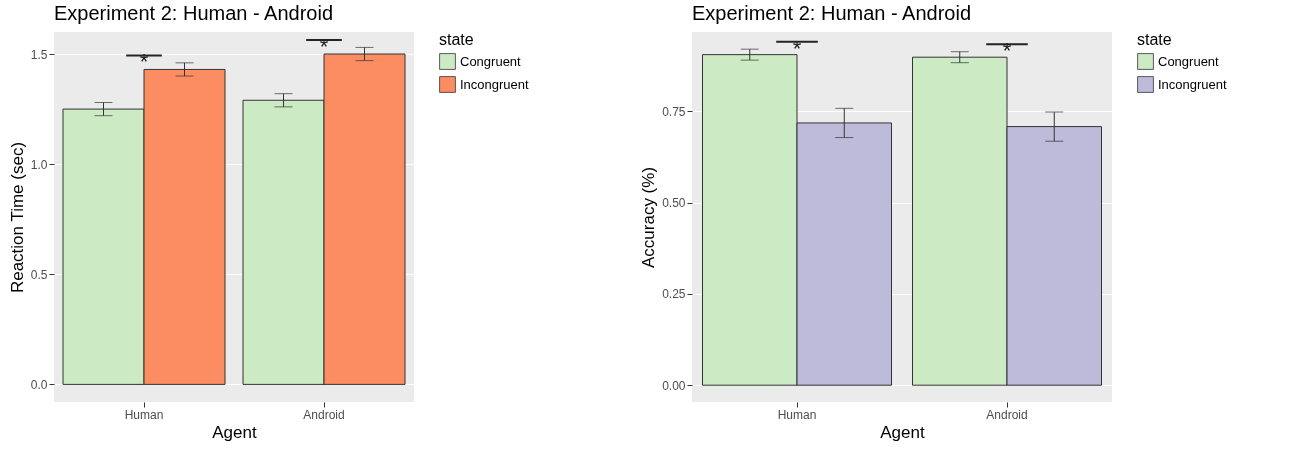 The height and width of the screenshot is (465, 1316). Describe the element at coordinates (674, 111) in the screenshot. I see `y-tick-label: 0.75` at that location.